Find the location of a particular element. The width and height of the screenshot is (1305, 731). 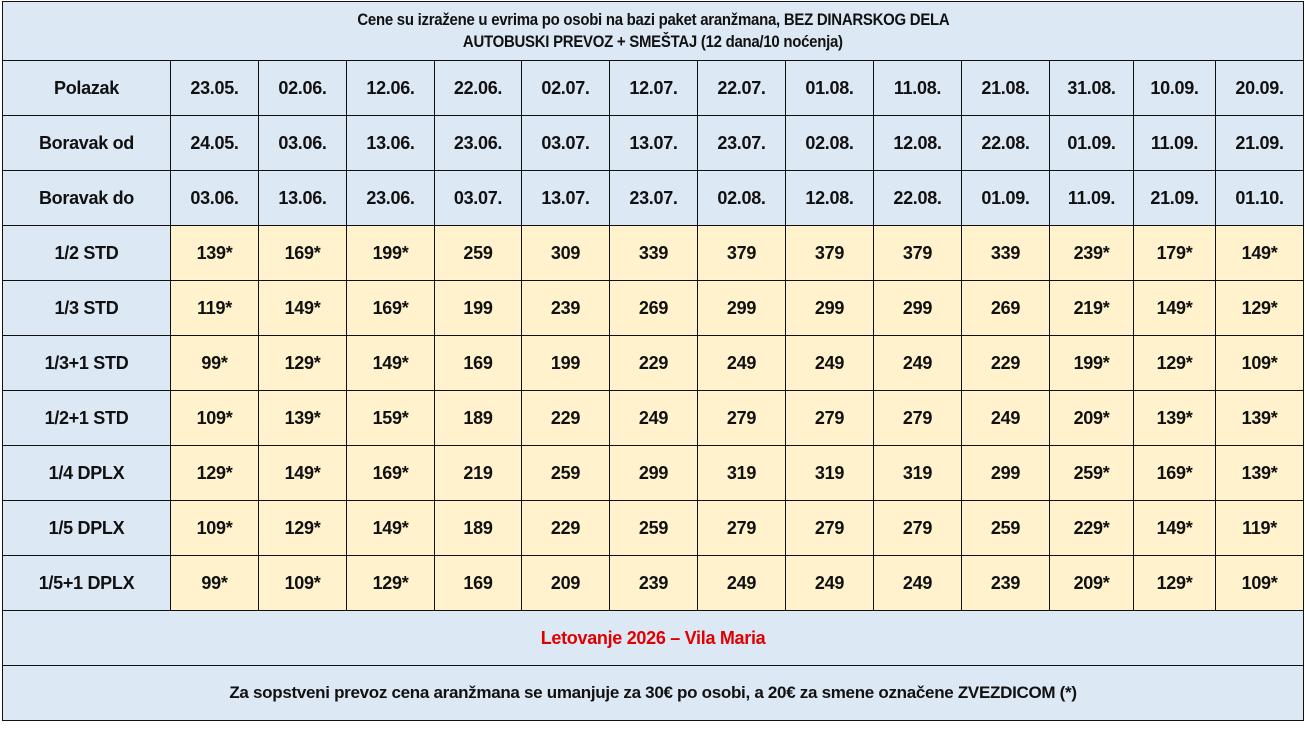

price-cell: 99* is located at coordinates (214, 583).